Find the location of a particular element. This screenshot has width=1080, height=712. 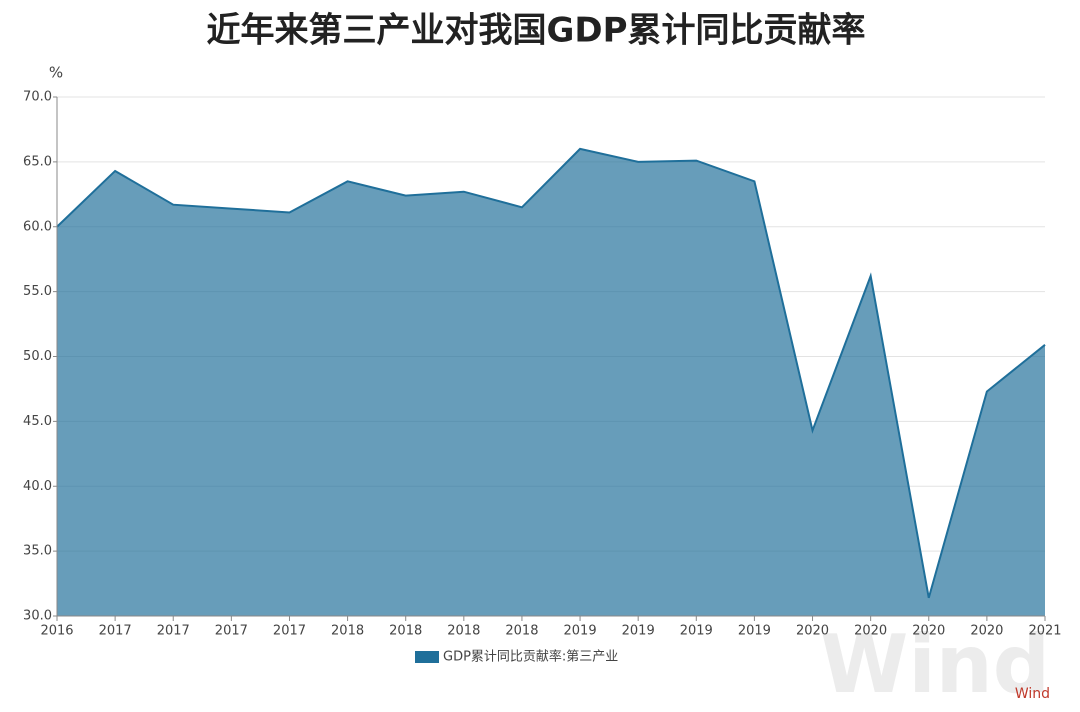

y-tick-label: 30.0 is located at coordinates (37, 616).